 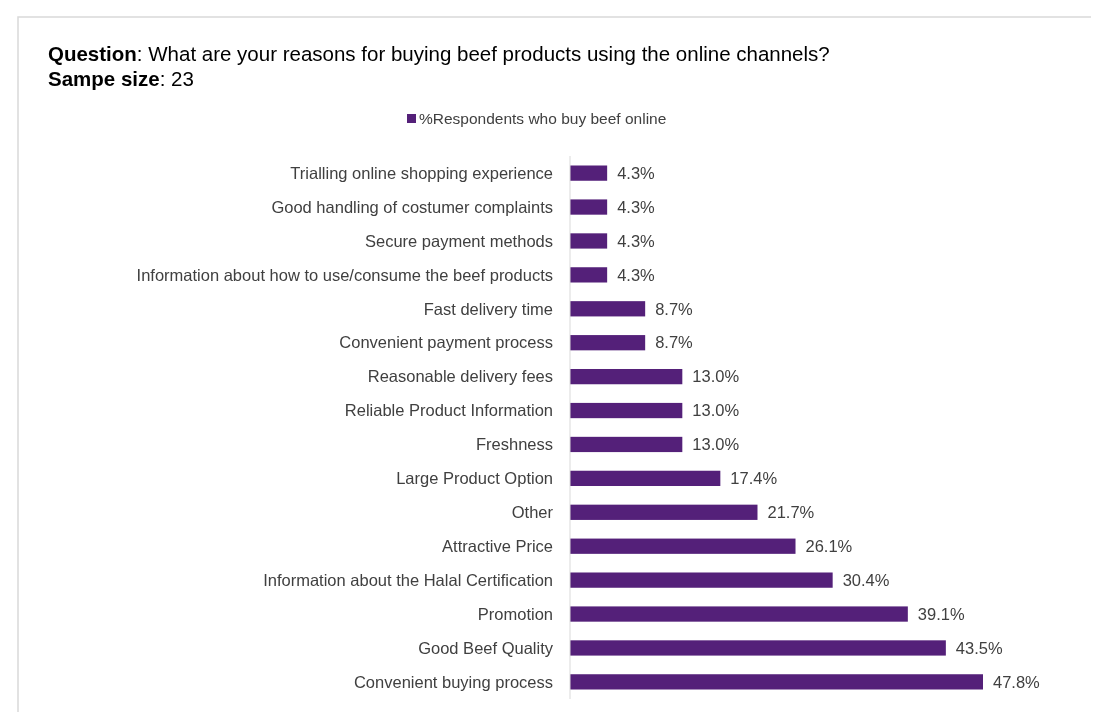 What do you see at coordinates (486, 647) in the screenshot?
I see `y-tick-label: Good Beef Quality` at bounding box center [486, 647].